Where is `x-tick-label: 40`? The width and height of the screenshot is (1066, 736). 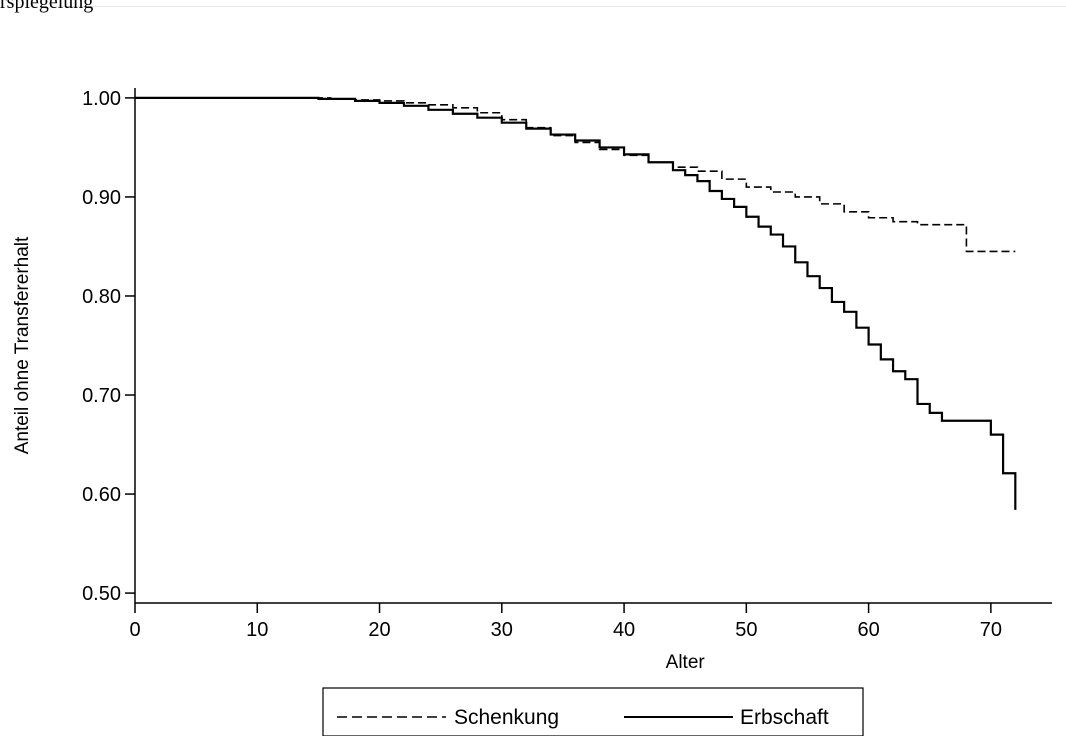 x-tick-label: 40 is located at coordinates (624, 630).